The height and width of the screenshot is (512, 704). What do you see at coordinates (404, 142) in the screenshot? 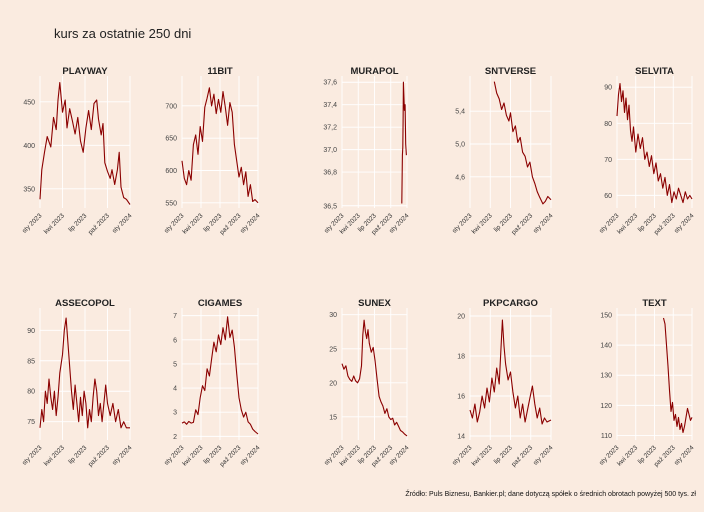
I see `price-line-murapol` at bounding box center [404, 142].